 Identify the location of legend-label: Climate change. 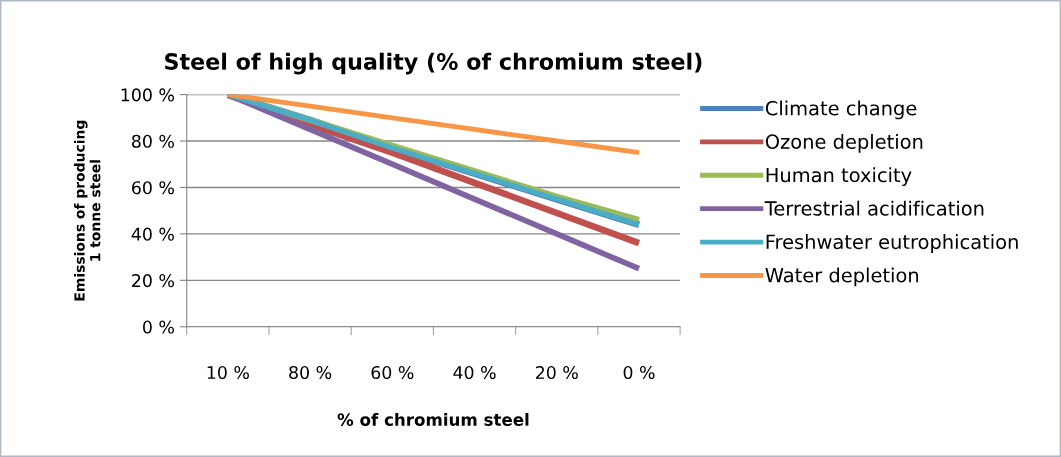
(841, 110).